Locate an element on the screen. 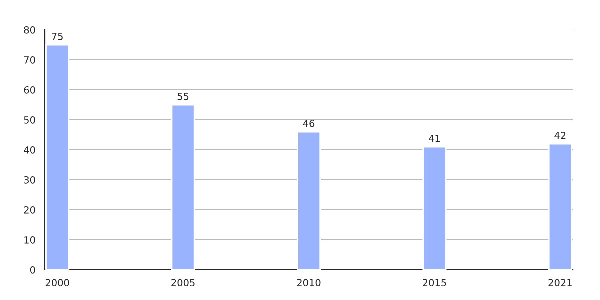 This screenshot has width=600, height=300. y-tick-label: 10 is located at coordinates (30, 240).